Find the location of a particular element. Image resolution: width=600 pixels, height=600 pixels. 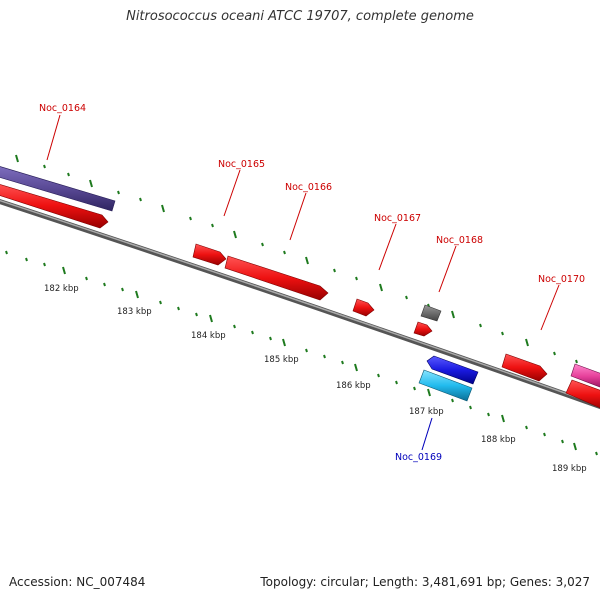

gene-feature-red-left is located at coordinates (54, 206).